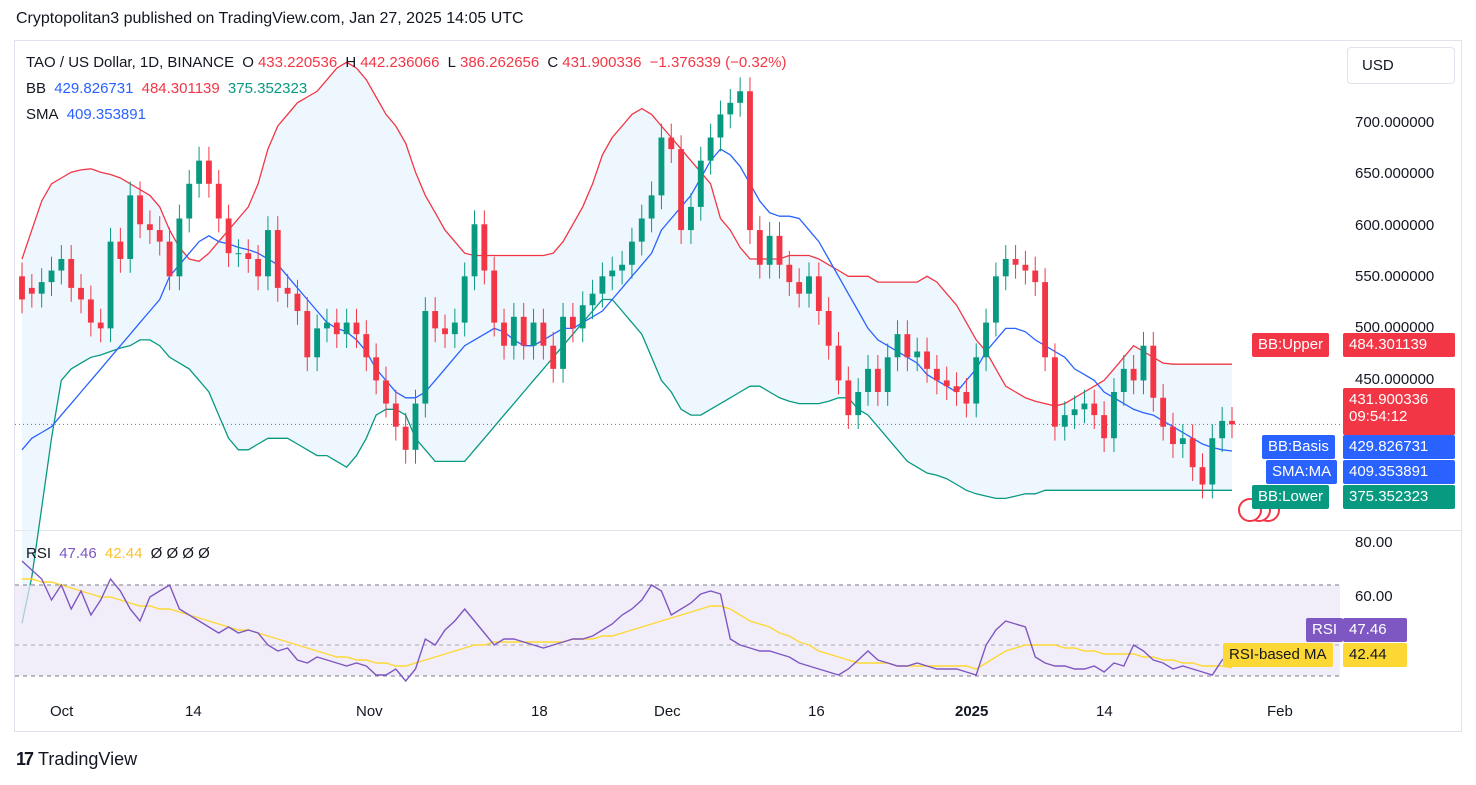 The image size is (1476, 785). Describe the element at coordinates (1399, 447) in the screenshot. I see `bb-basis-value-tag: 429.826731` at that location.